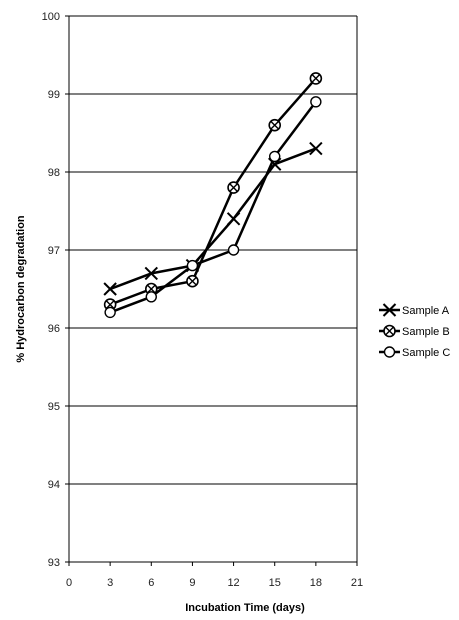  I want to click on legend-label: Sample C, so click(426, 353).